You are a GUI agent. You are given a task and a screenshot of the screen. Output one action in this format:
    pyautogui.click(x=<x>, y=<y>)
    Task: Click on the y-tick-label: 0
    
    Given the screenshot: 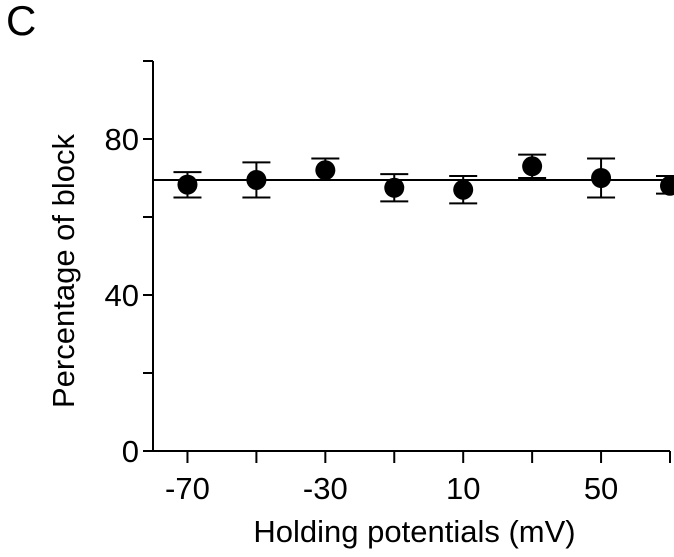 What is the action you would take?
    pyautogui.click(x=130, y=451)
    